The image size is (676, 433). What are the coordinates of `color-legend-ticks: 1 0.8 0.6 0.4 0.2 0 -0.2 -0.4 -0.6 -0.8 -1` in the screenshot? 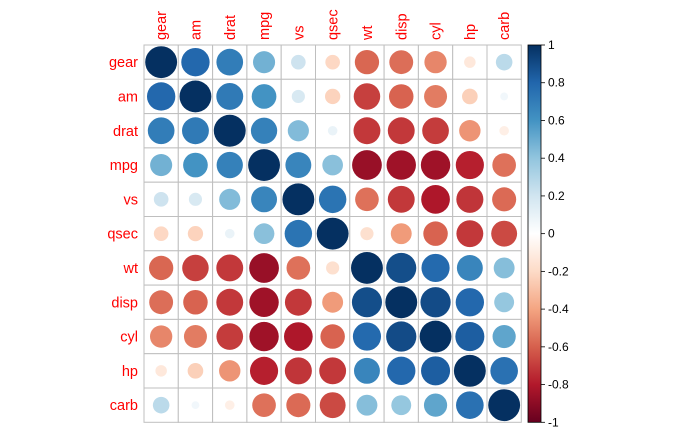 It's located at (555, 233).